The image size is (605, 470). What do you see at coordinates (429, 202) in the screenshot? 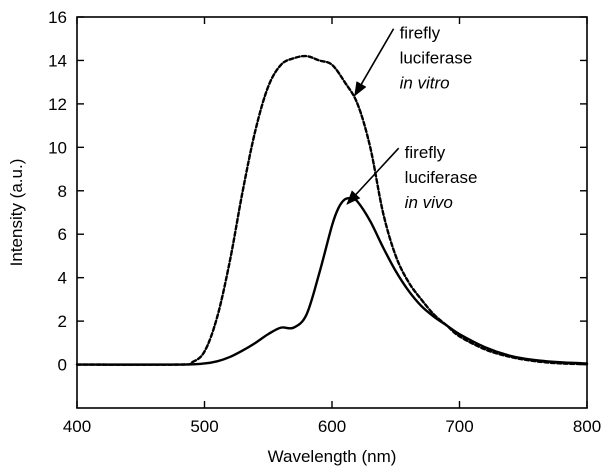
I see `annotation-italic: in vivo` at bounding box center [429, 202].